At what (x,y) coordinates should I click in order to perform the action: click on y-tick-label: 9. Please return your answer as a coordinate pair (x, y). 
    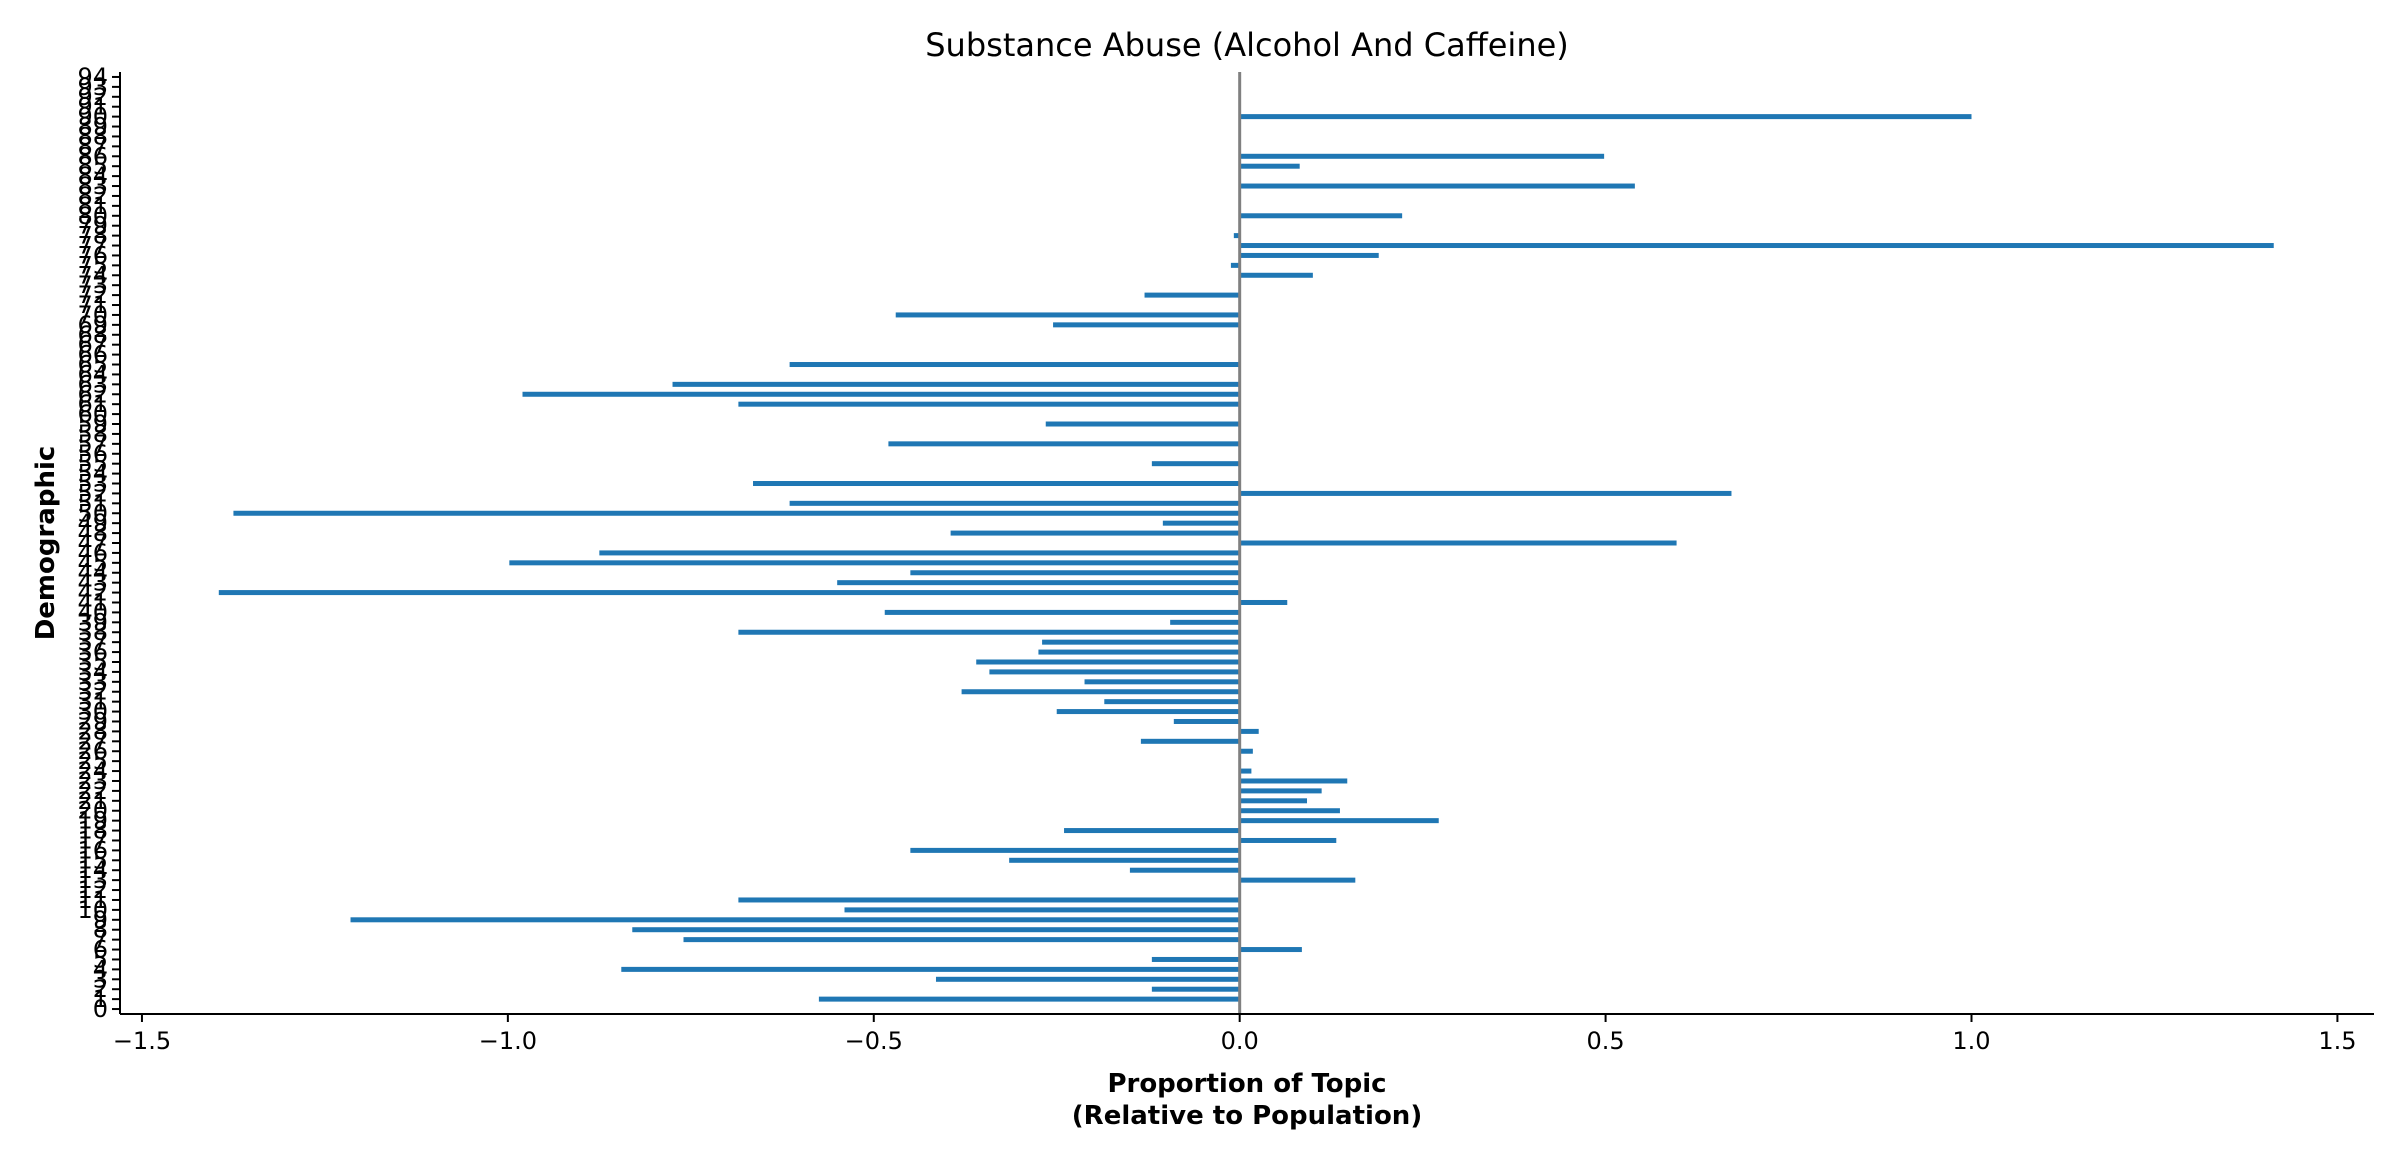
    Looking at the image, I should click on (100, 920).